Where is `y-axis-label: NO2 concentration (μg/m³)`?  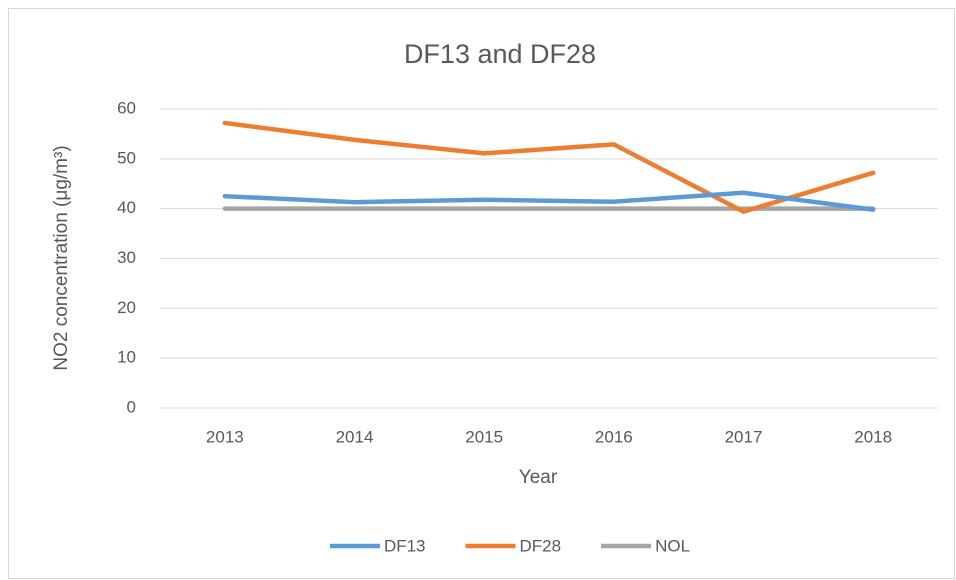
y-axis-label: NO2 concentration (μg/m³) is located at coordinates (61, 257).